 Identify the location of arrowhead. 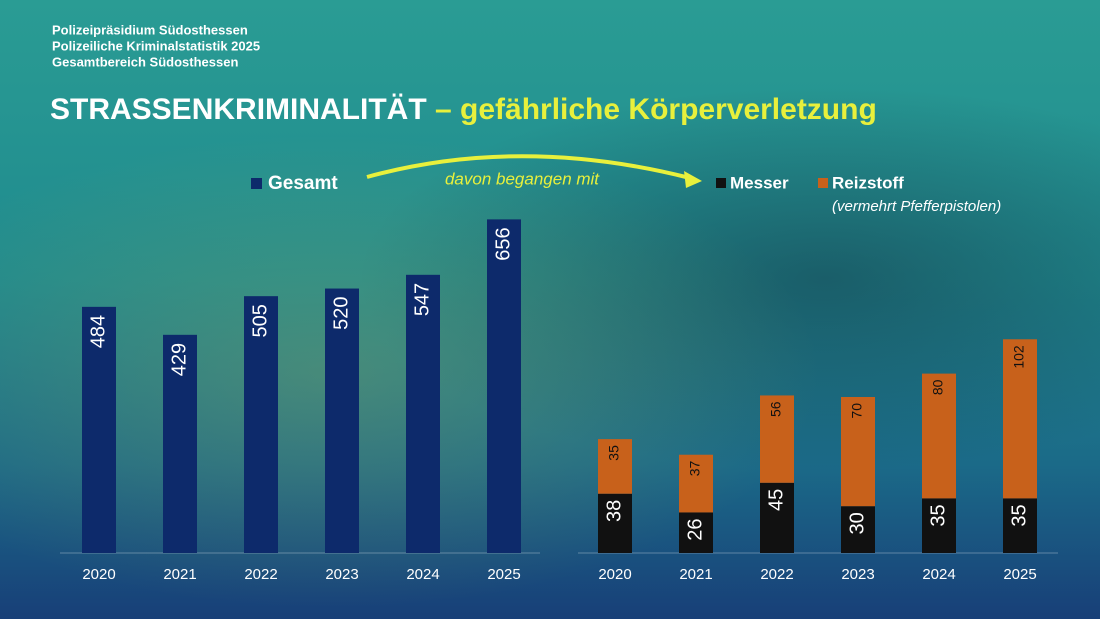
(693, 179).